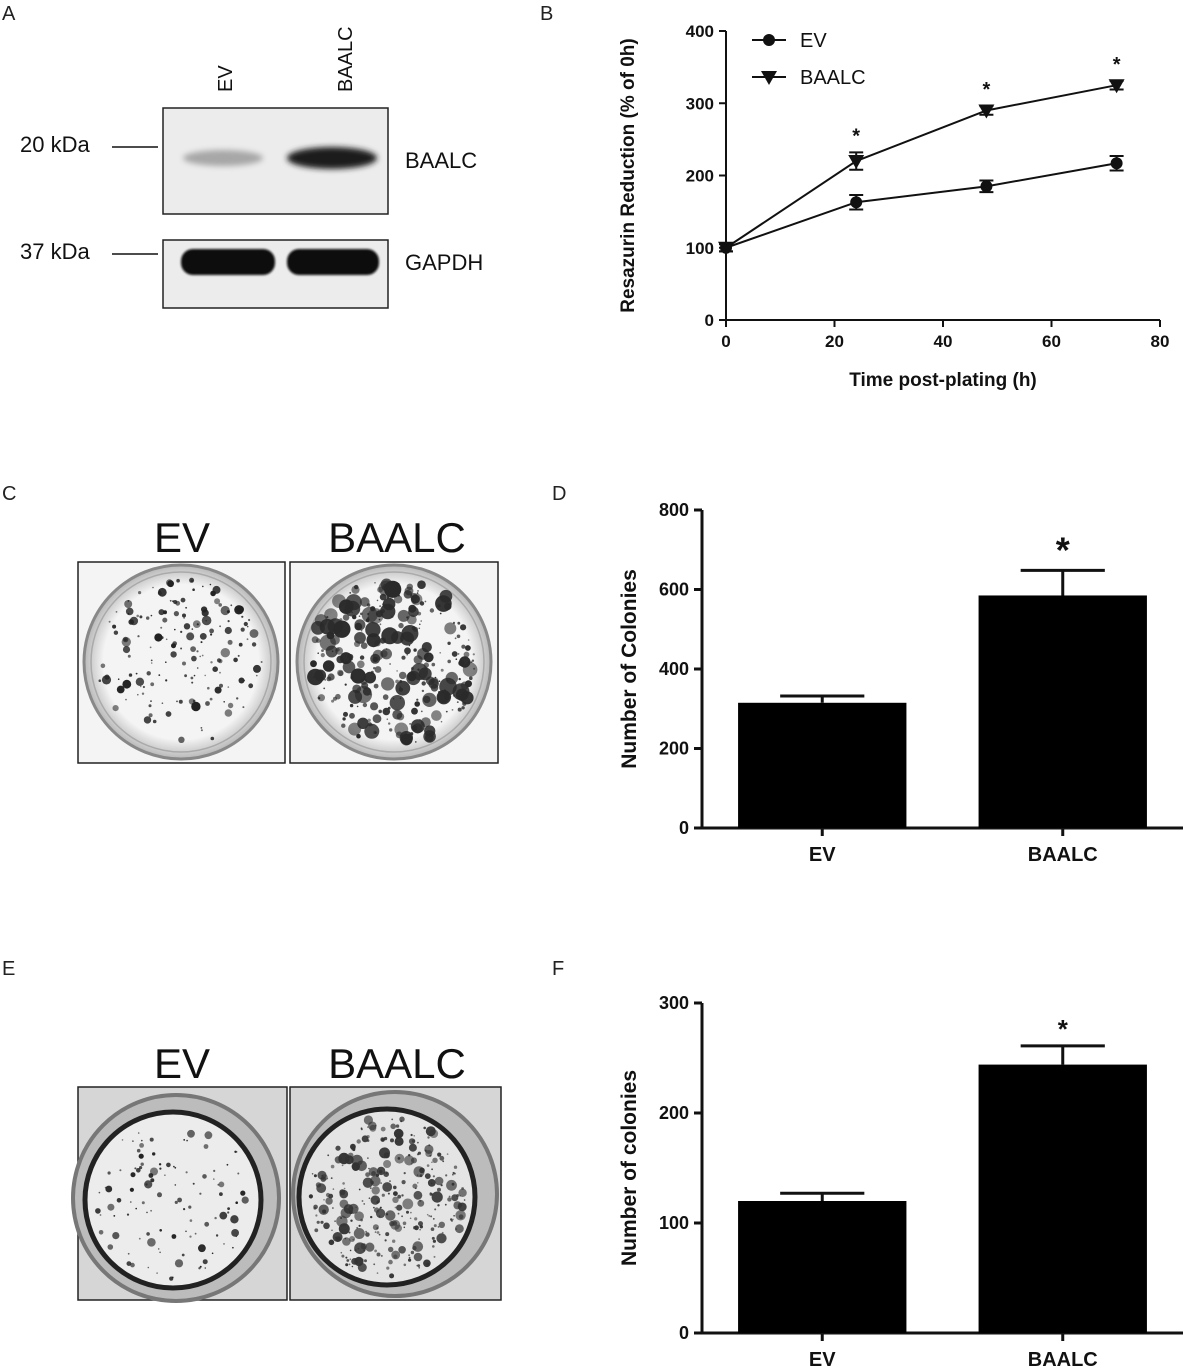 Image resolution: width=1201 pixels, height=1367 pixels. Describe the element at coordinates (629, 669) in the screenshot. I see `y-axis-title: Number of Colonies` at that location.